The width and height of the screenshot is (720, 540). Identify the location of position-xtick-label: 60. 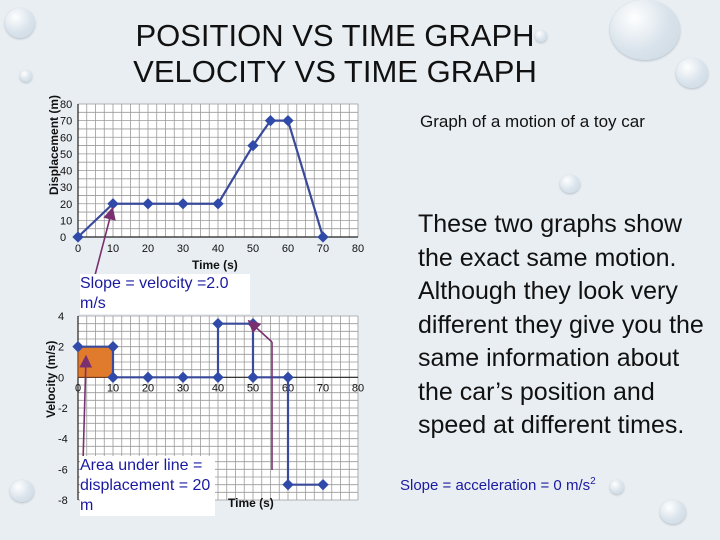
(288, 249).